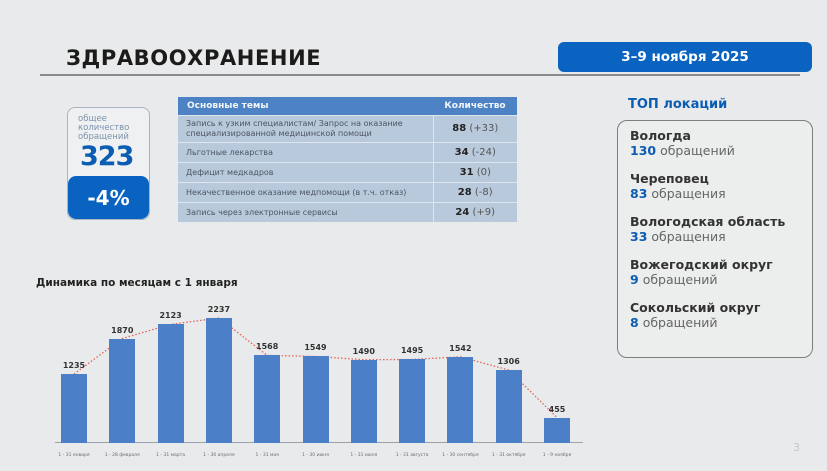 The height and width of the screenshot is (471, 827). What do you see at coordinates (484, 212) in the screenshot?
I see `count-delta: (+9)` at bounding box center [484, 212].